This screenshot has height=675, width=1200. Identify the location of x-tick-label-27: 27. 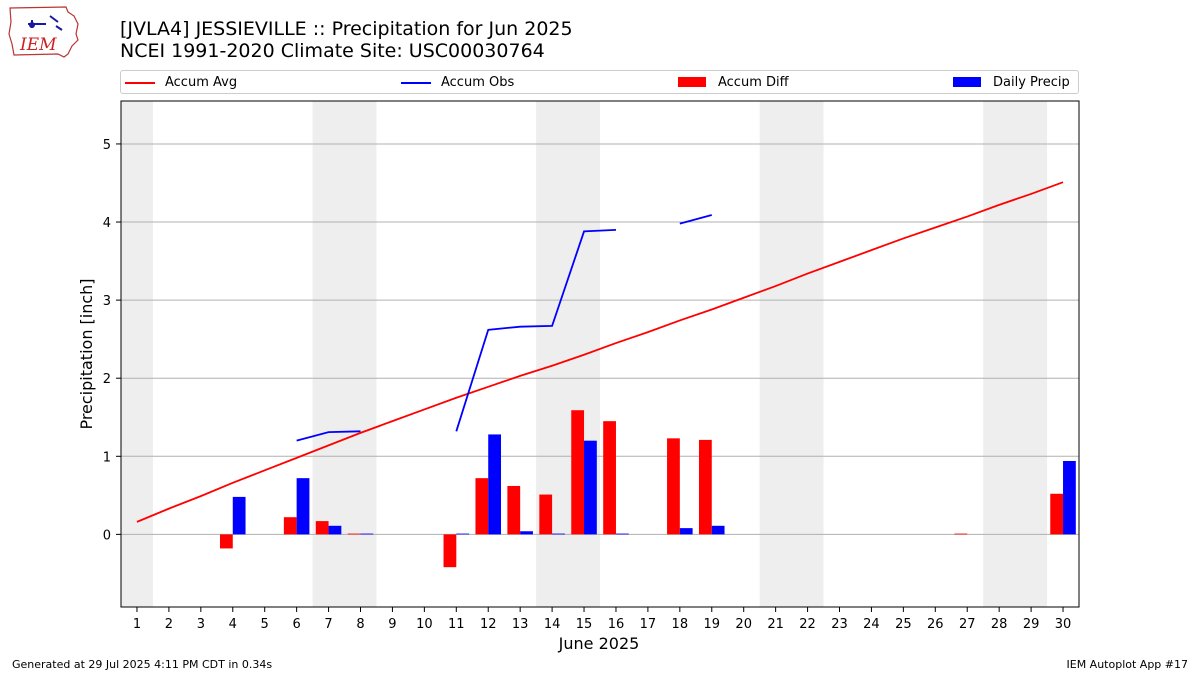
(967, 624).